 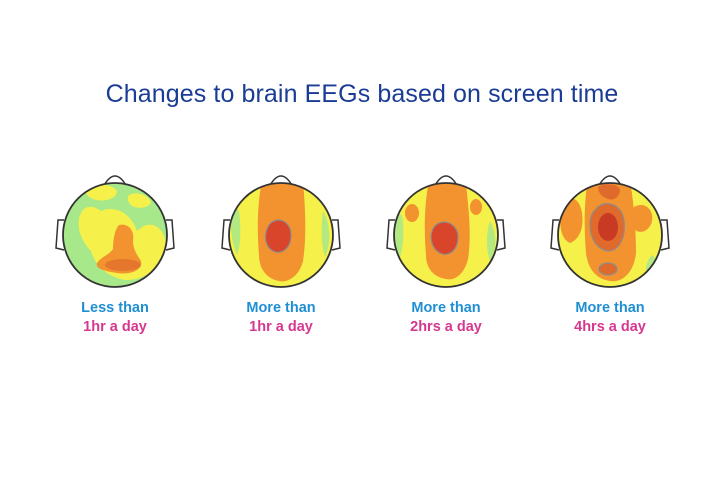 I want to click on eeg-panel-2: More than 1hr a day, so click(x=281, y=251).